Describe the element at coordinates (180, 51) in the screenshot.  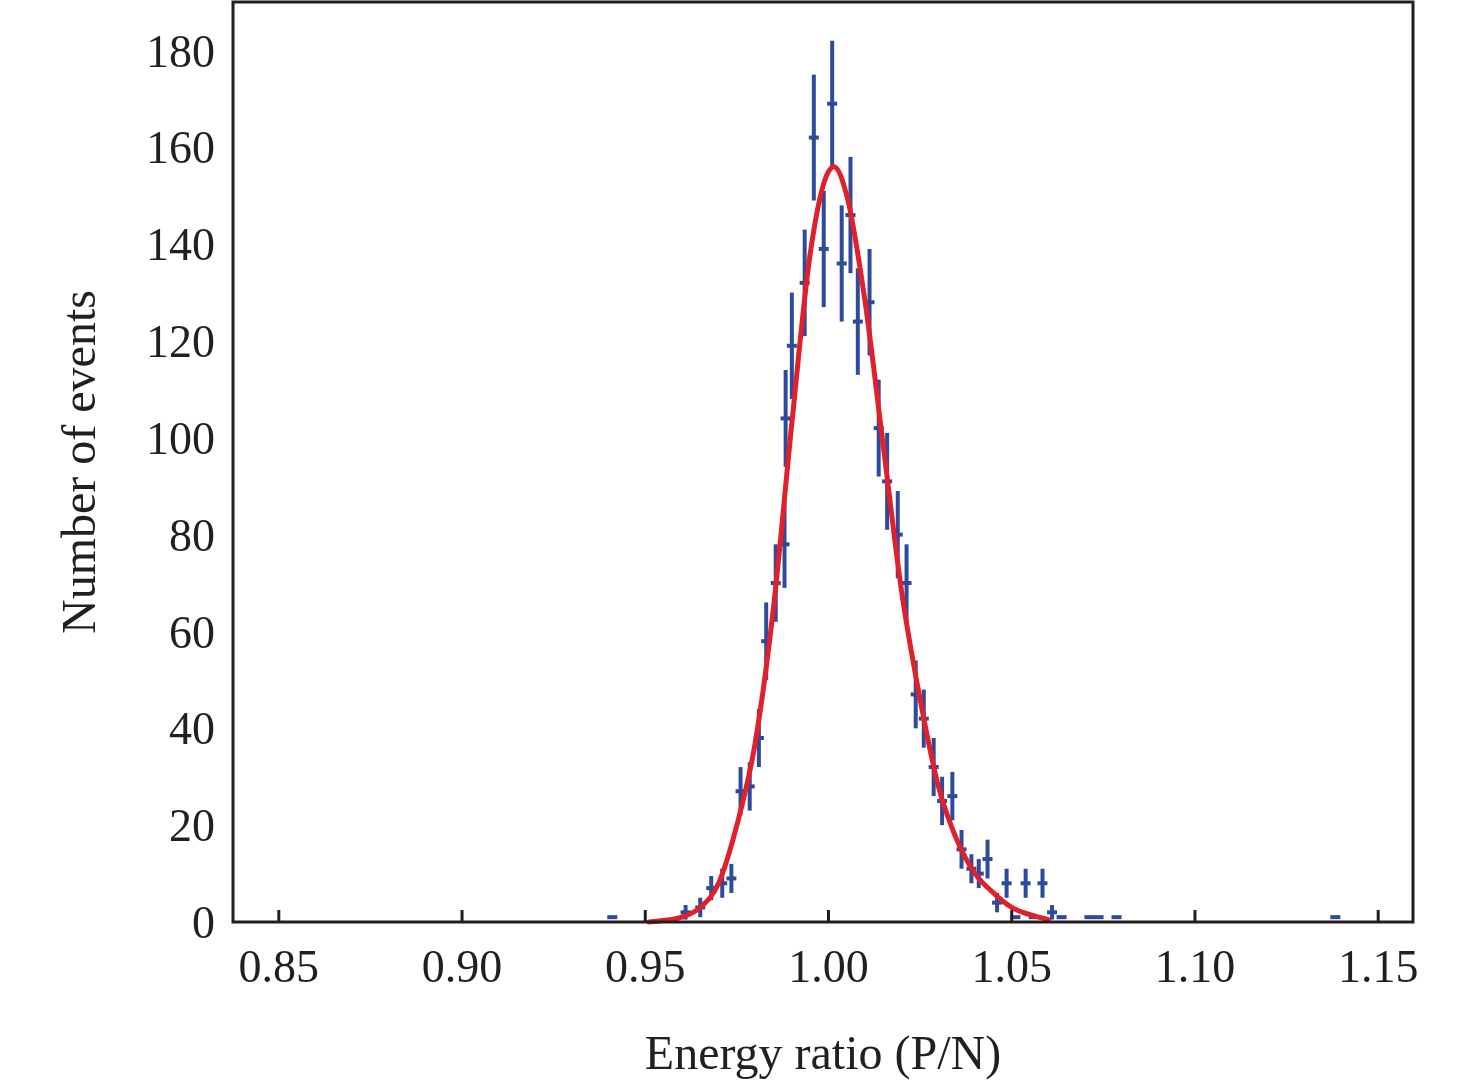
I see `y-tick-label: 180` at that location.